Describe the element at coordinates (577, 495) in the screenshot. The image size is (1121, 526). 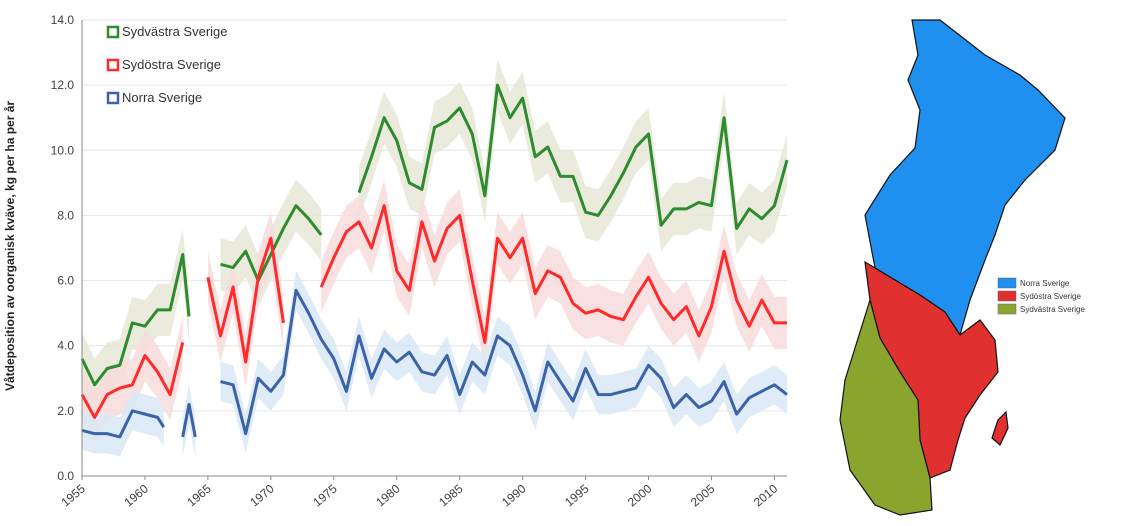
I see `x-tick-label: 1995` at that location.